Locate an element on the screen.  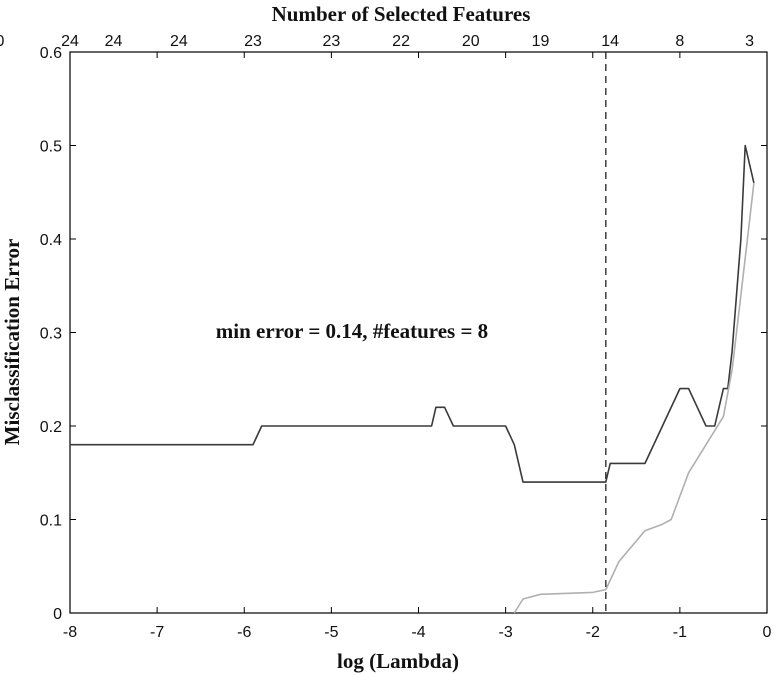
top-axis-title: Number of Selected Features is located at coordinates (401, 14).